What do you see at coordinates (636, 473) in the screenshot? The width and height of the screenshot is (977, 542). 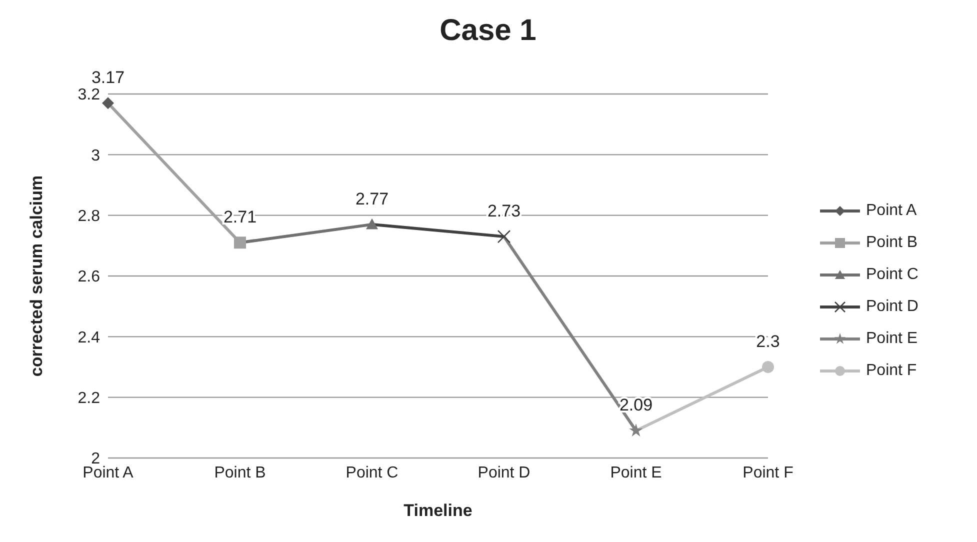 I see `x-tick-label: Point E` at bounding box center [636, 473].